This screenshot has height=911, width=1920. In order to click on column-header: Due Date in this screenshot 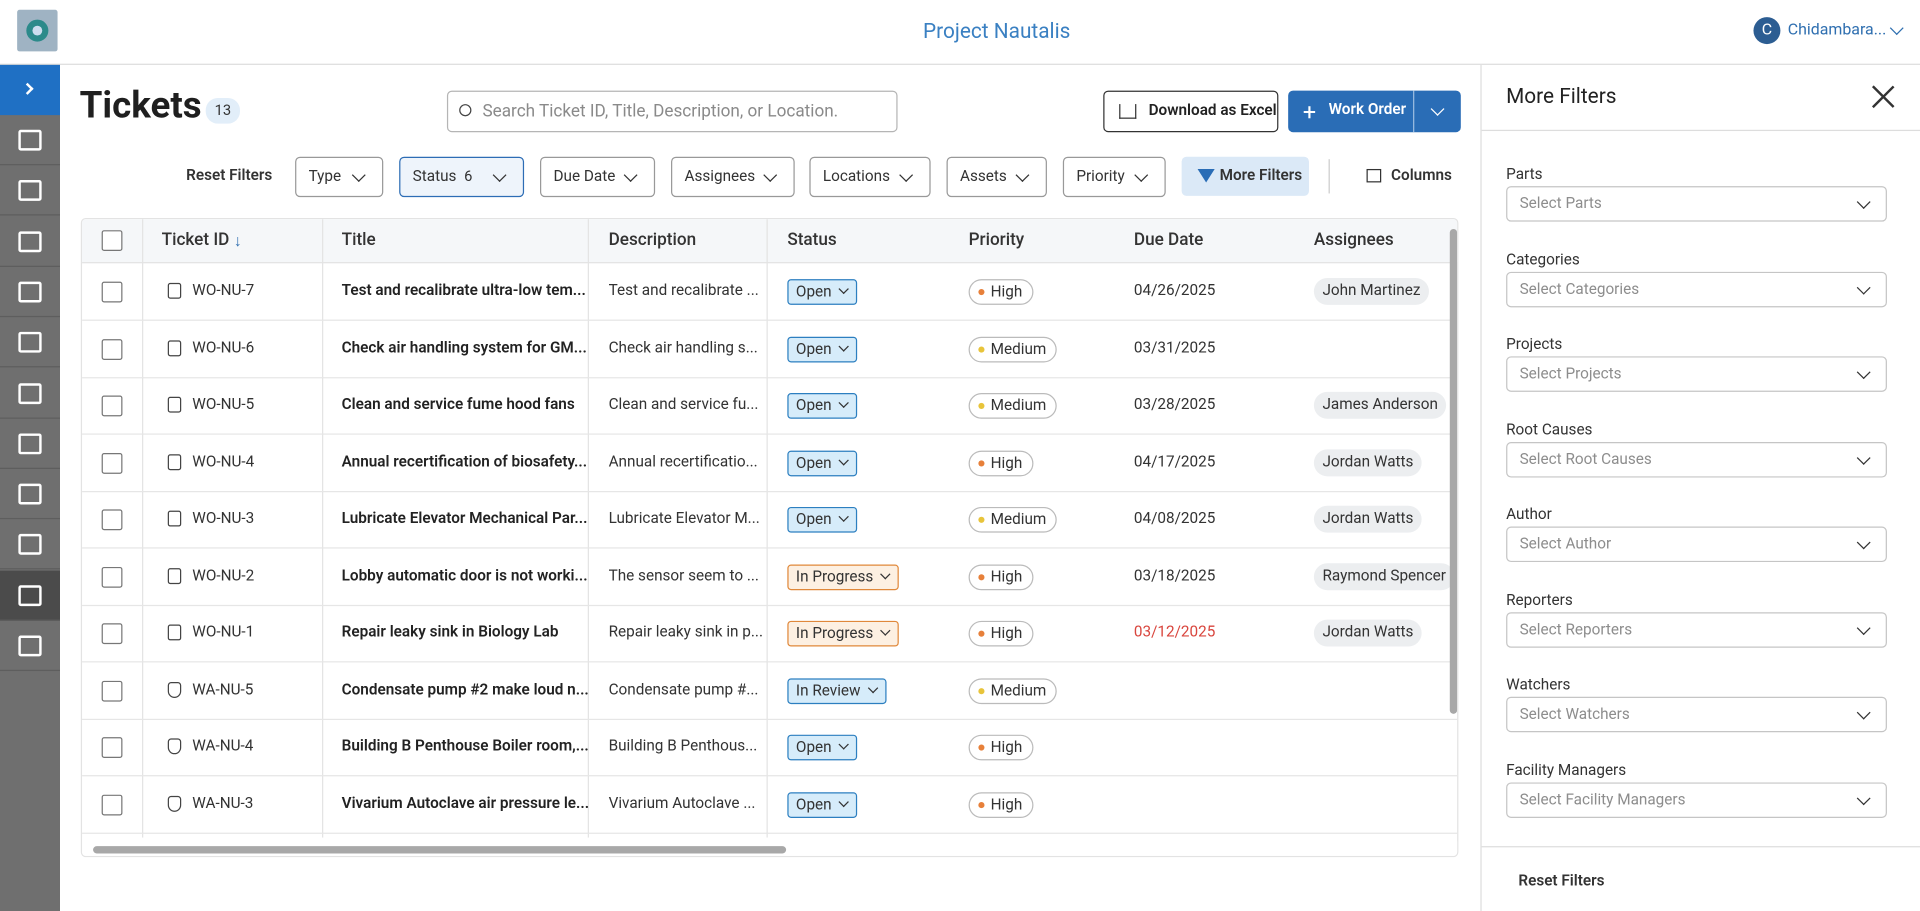, I will do `click(1169, 240)`.